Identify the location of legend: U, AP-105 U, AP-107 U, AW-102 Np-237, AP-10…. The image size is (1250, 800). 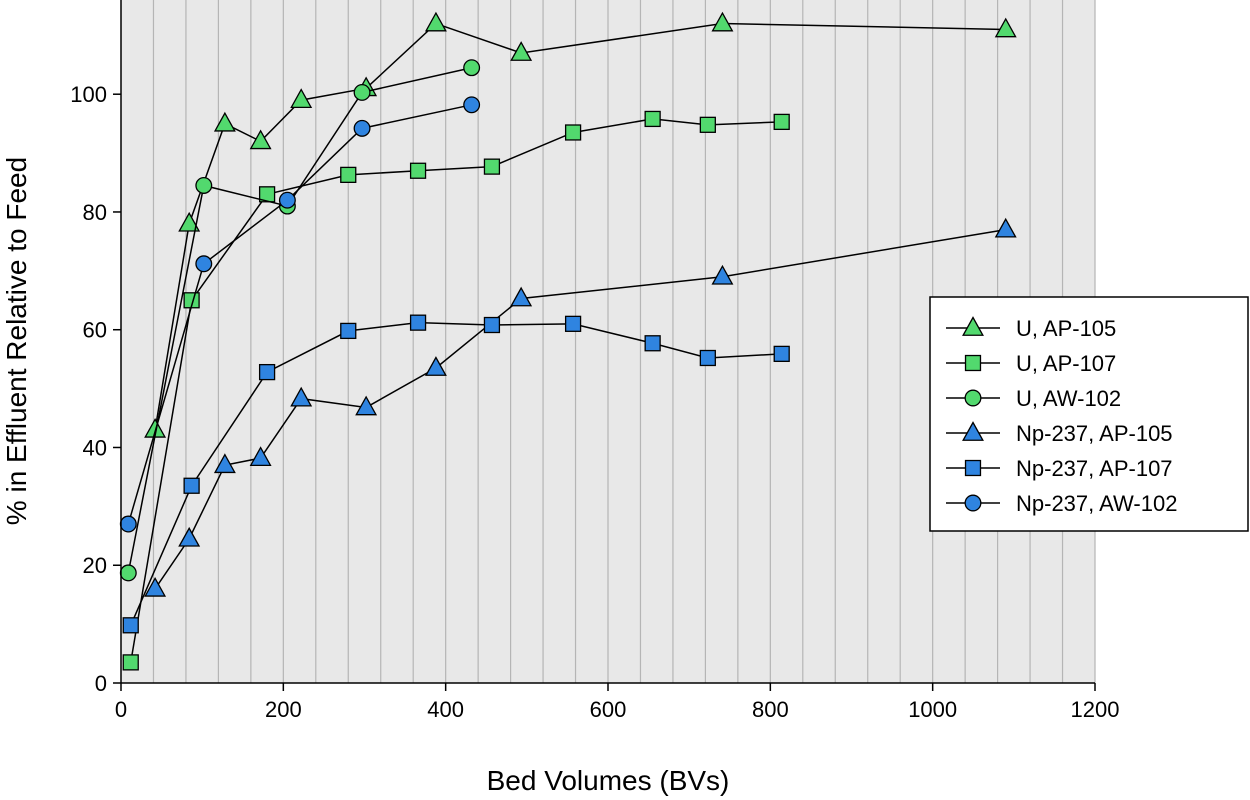
(1089, 414).